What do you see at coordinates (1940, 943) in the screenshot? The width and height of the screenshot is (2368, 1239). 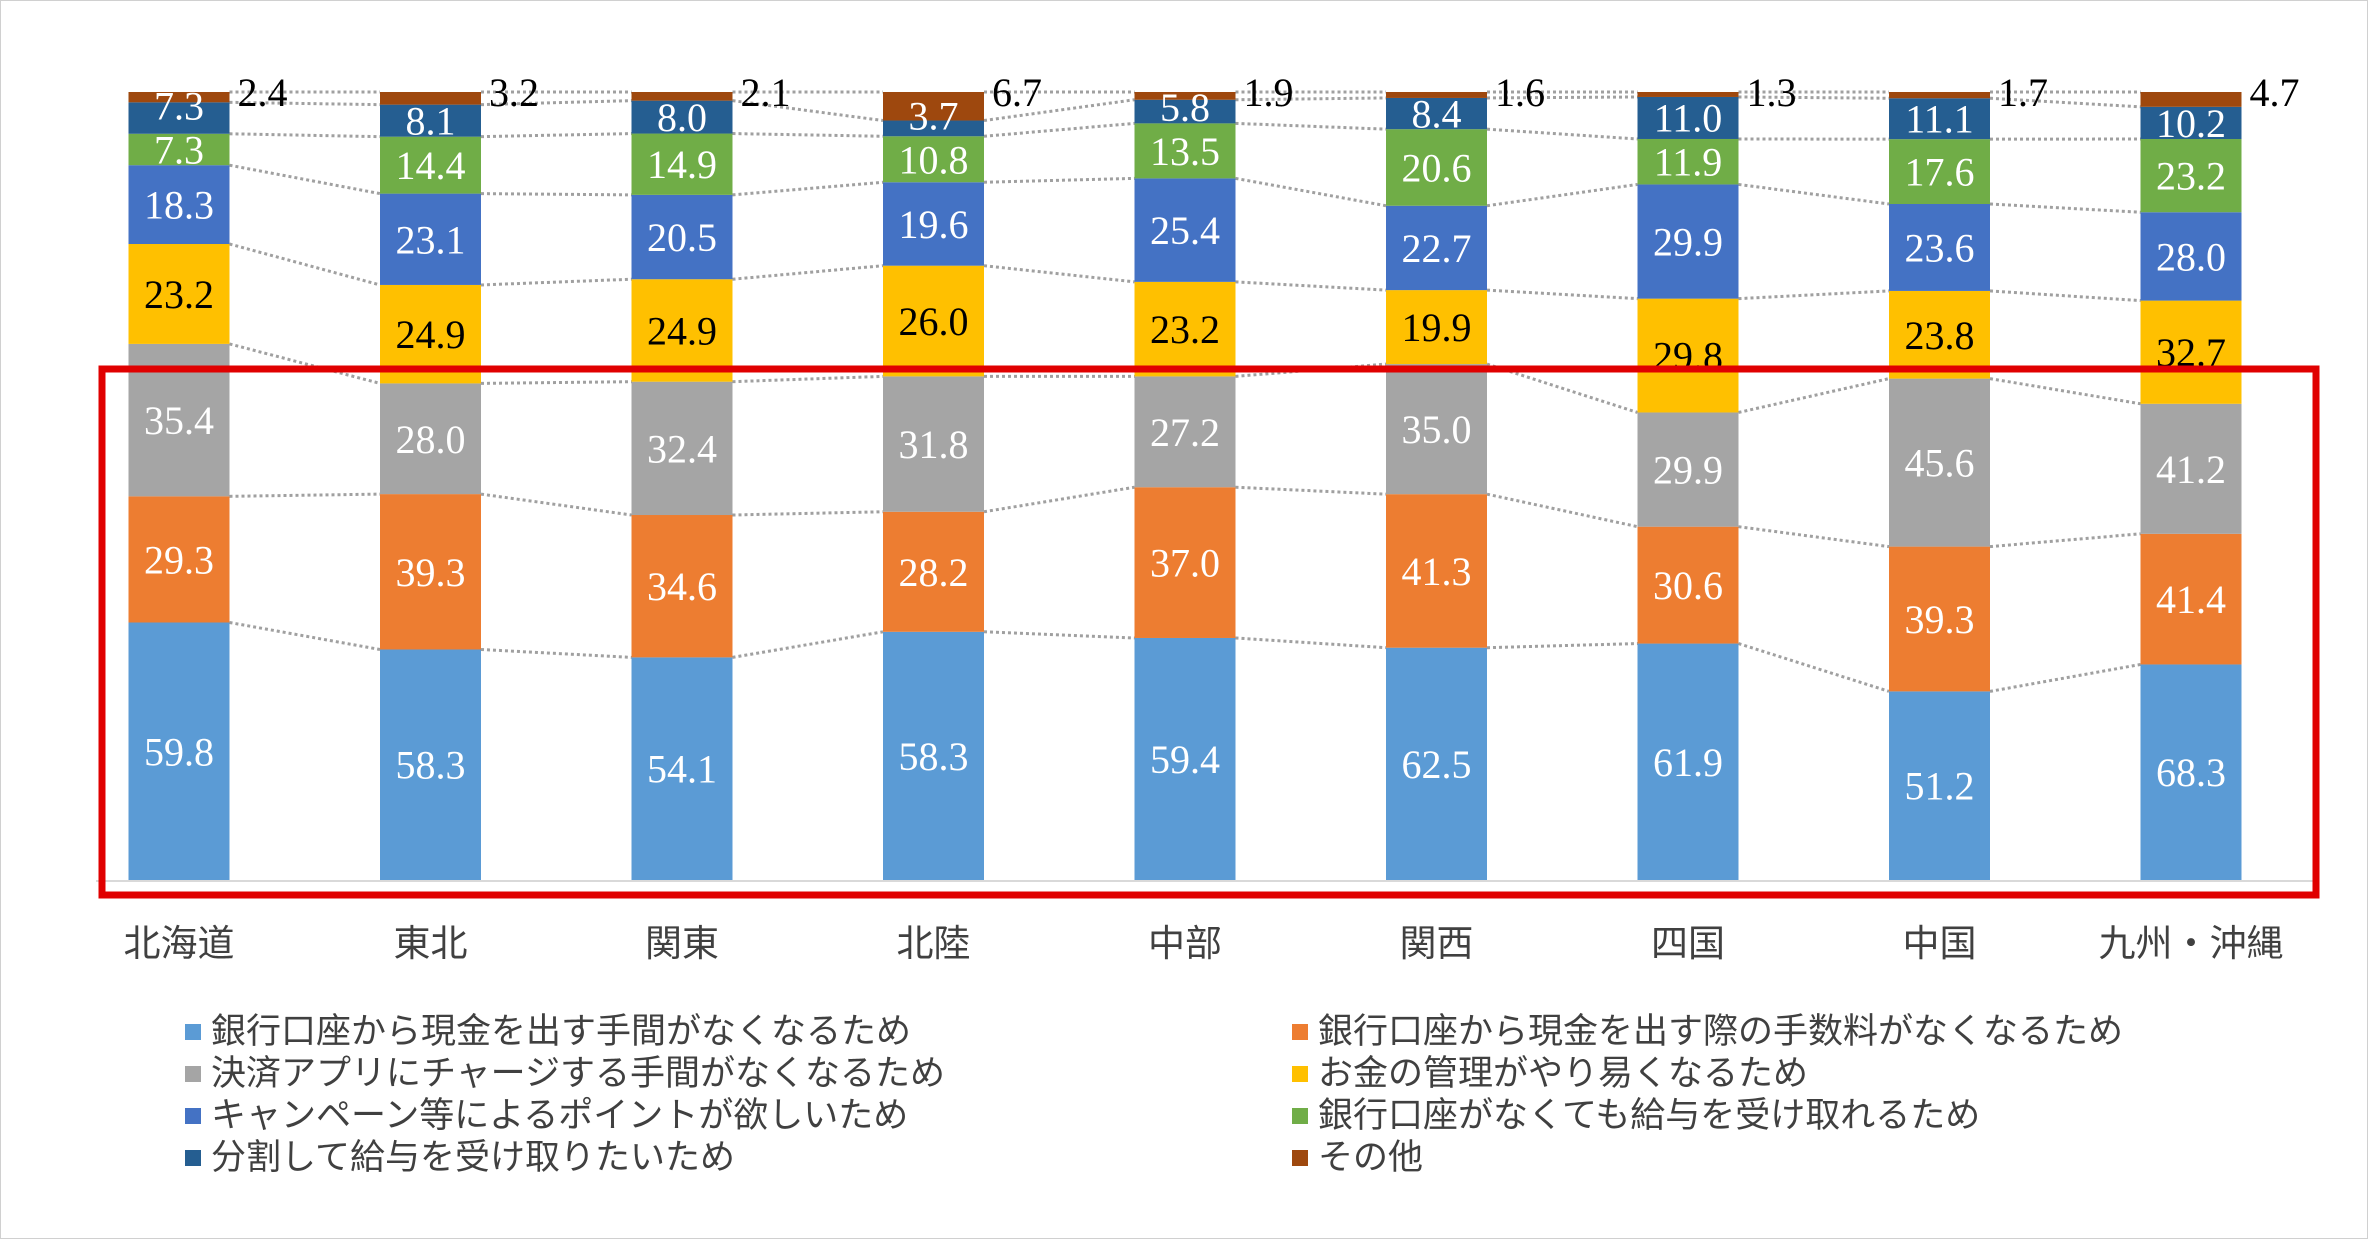 I see `category-label: 中国` at bounding box center [1940, 943].